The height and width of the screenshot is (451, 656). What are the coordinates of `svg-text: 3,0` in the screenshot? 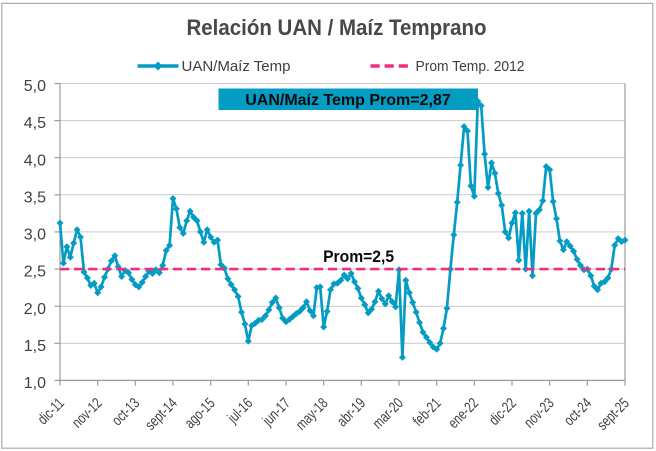 It's located at (35, 235).